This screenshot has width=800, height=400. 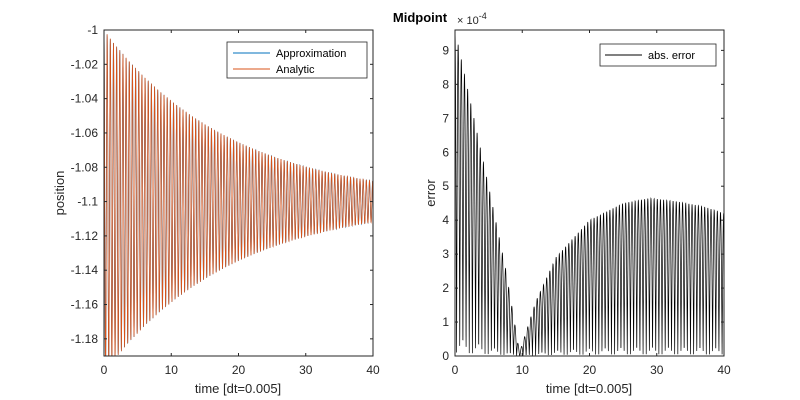 What do you see at coordinates (239, 370) in the screenshot?
I see `position-x-tick-label: 20` at bounding box center [239, 370].